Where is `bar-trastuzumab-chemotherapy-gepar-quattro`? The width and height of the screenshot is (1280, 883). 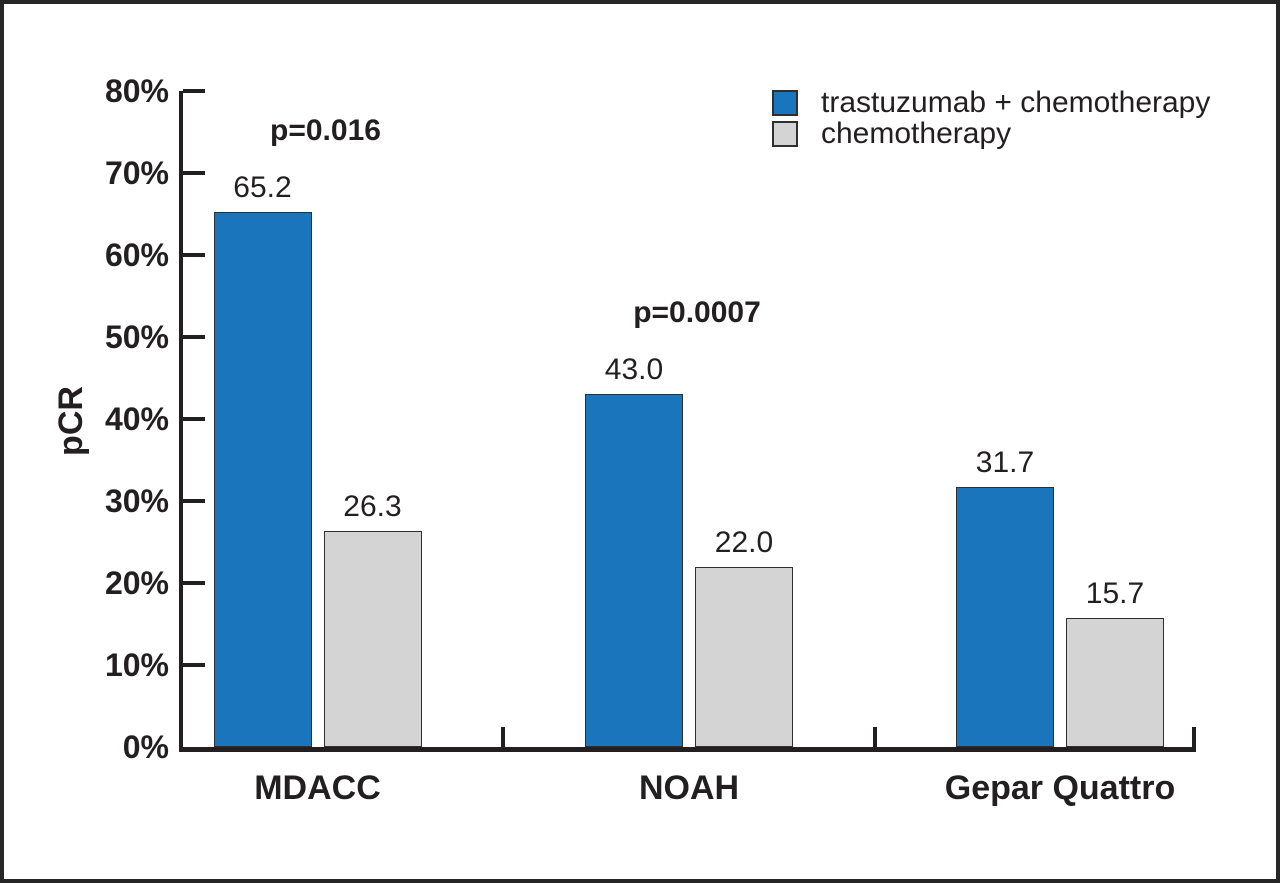 bar-trastuzumab-chemotherapy-gepar-quattro is located at coordinates (1005, 617).